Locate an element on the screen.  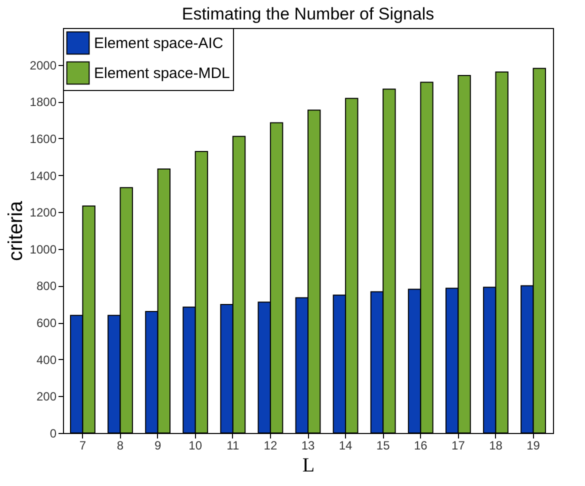
y-tick-label: 600 is located at coordinates (46, 323).